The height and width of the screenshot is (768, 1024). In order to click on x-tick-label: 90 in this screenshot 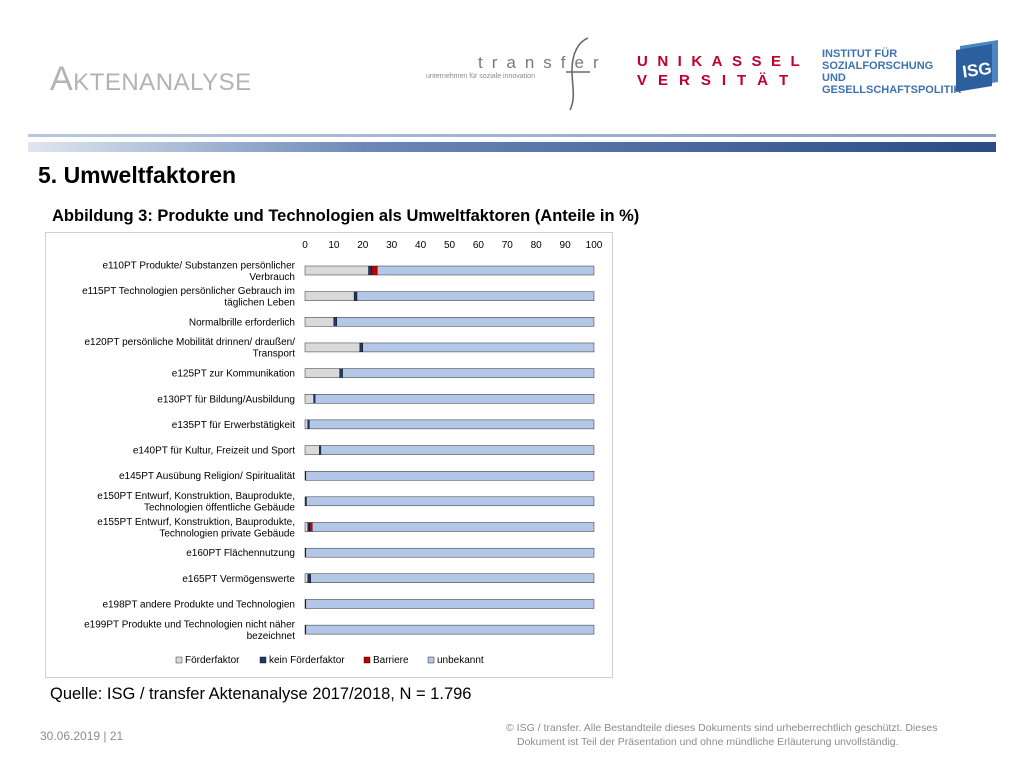, I will do `click(566, 245)`.